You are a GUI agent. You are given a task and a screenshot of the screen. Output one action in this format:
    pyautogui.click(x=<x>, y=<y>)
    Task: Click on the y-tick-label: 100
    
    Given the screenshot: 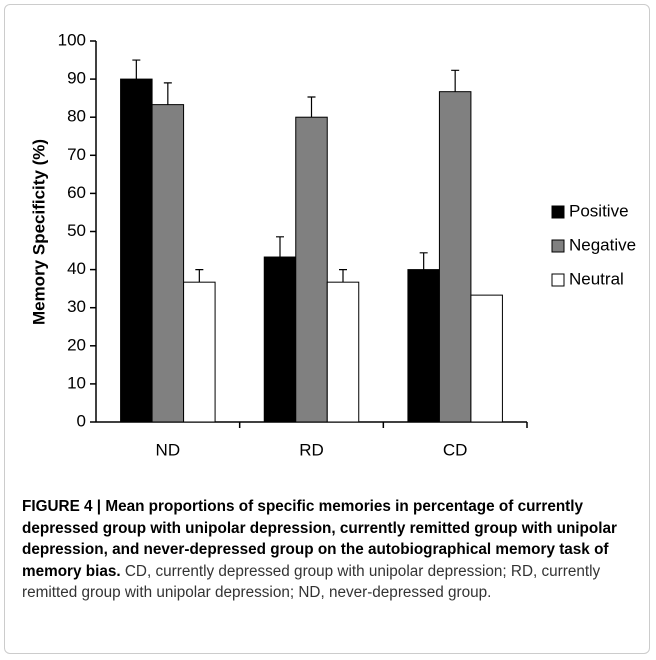 What is the action you would take?
    pyautogui.click(x=72, y=39)
    